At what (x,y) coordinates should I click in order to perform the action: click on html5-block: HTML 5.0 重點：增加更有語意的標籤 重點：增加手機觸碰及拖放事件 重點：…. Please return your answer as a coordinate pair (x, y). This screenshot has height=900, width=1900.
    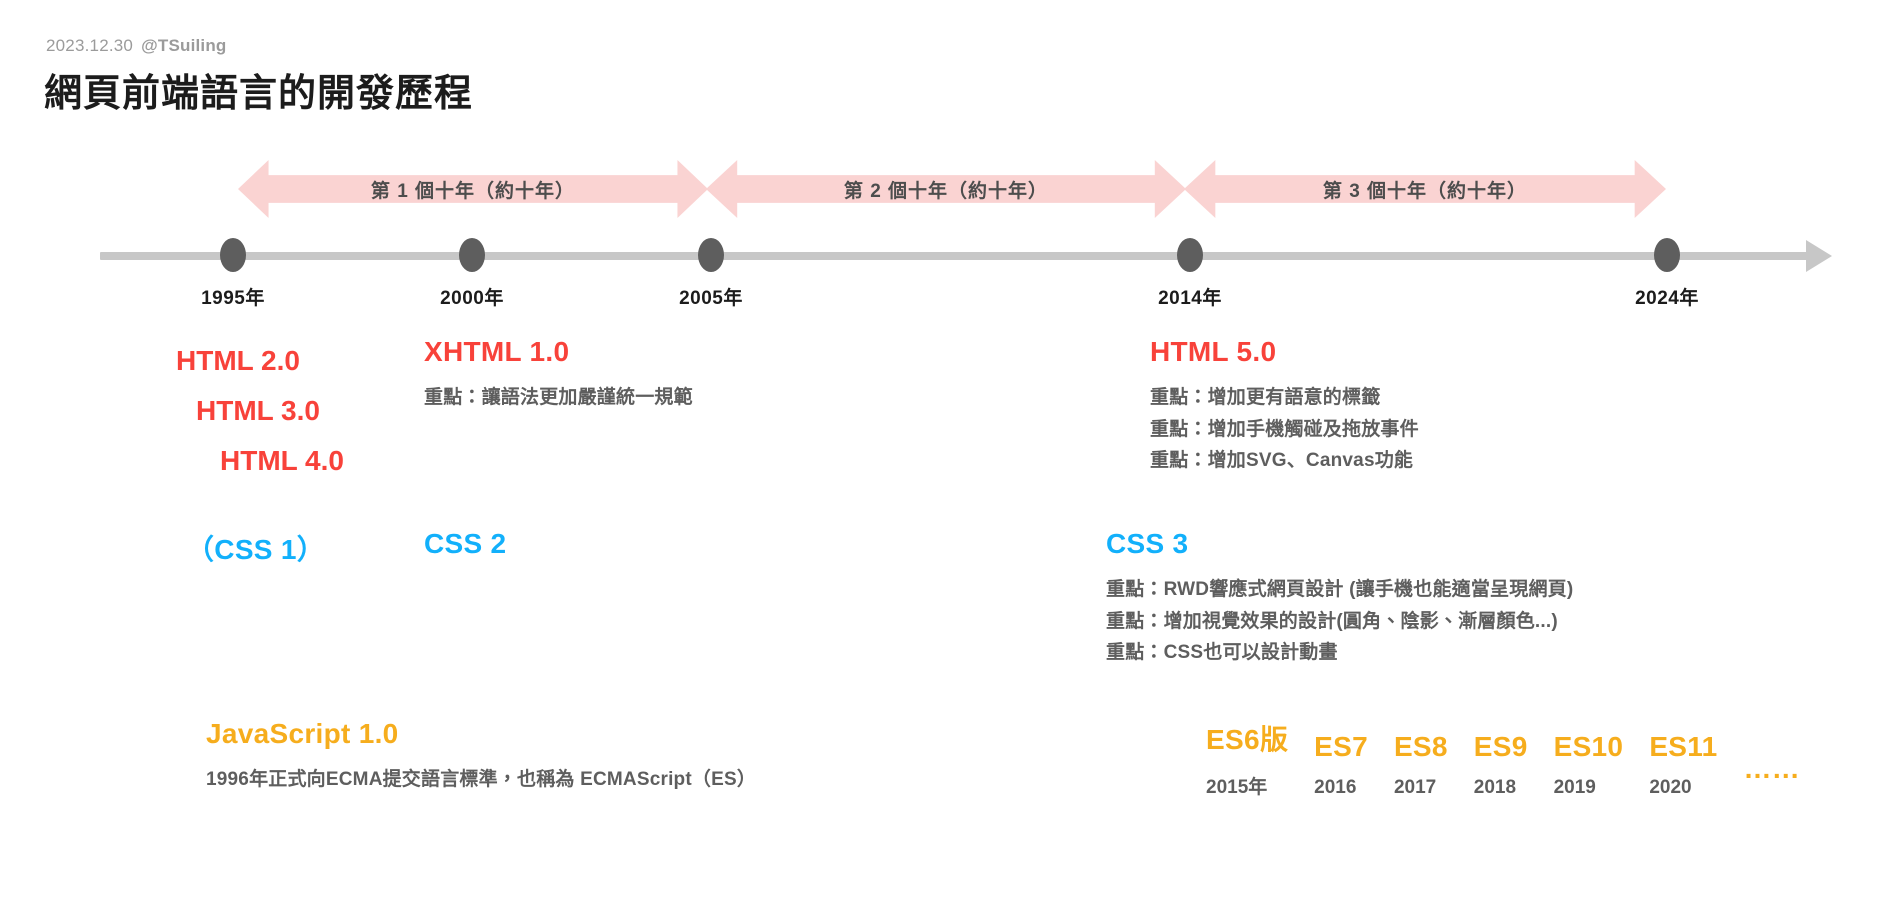
    Looking at the image, I should click on (1284, 406).